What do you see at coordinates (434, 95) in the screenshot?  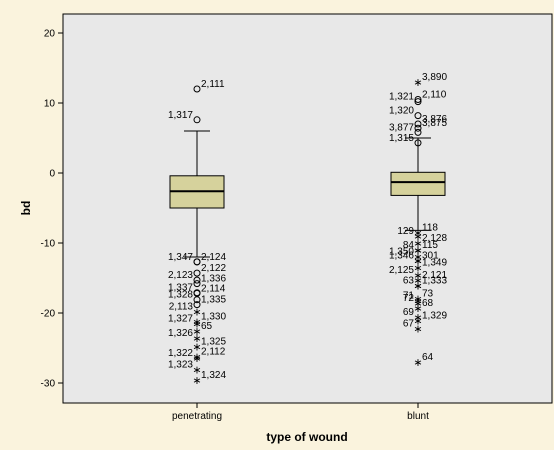 I see `outlier-label: 2,110` at bounding box center [434, 95].